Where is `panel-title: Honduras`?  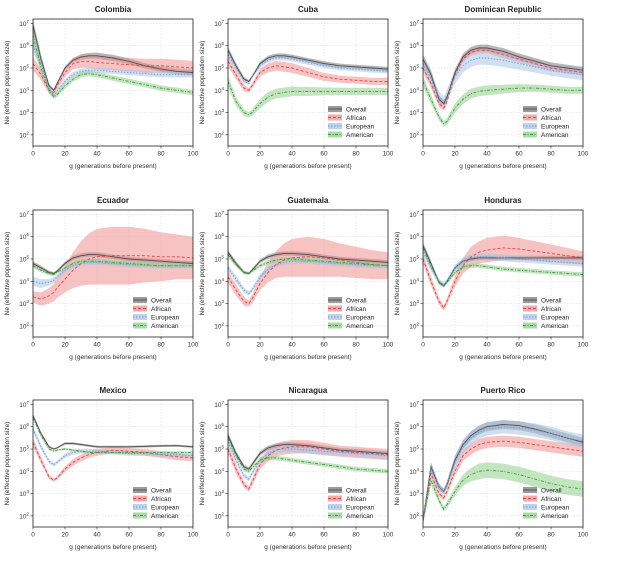
panel-title: Honduras is located at coordinates (503, 200).